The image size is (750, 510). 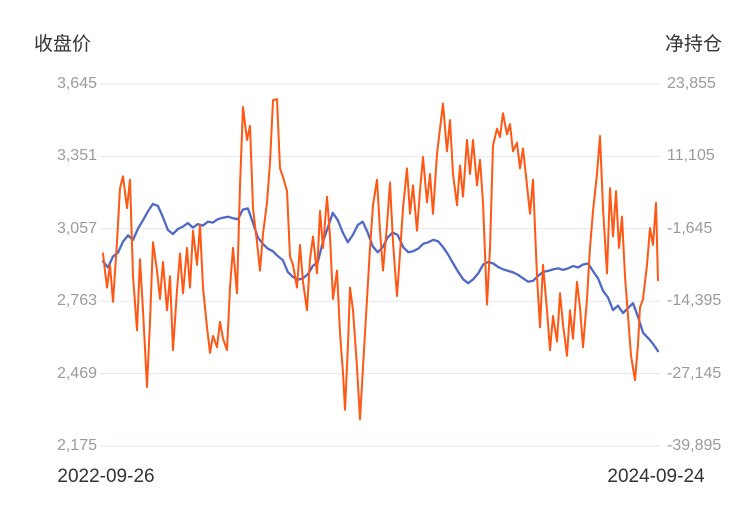 I want to click on right-axis-tick: -27,145, so click(x=694, y=373).